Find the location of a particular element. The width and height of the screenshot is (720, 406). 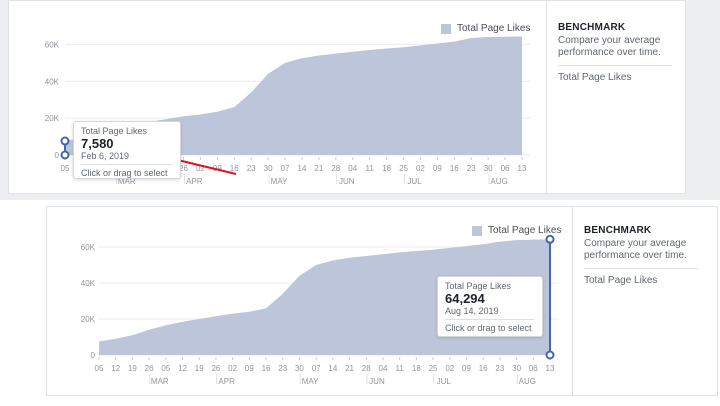

tooltip-value: 64,294 is located at coordinates (465, 298).